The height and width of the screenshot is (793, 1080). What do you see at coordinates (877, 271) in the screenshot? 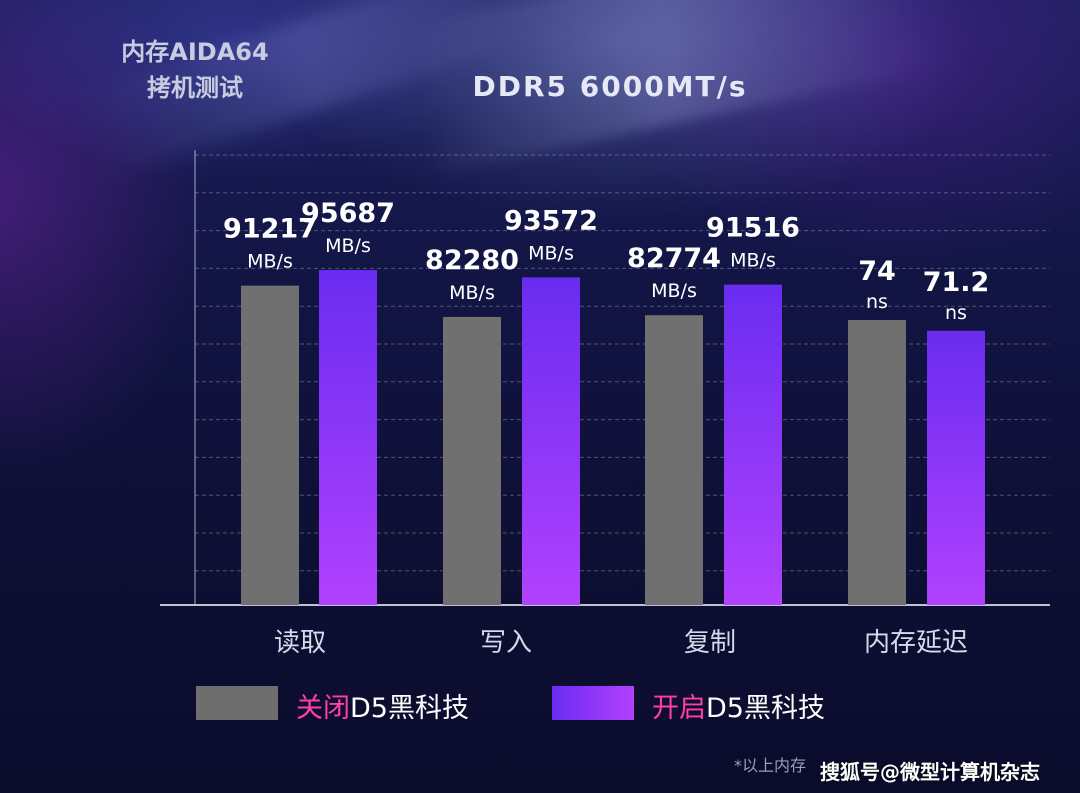
I see `data-label-value: 74` at bounding box center [877, 271].